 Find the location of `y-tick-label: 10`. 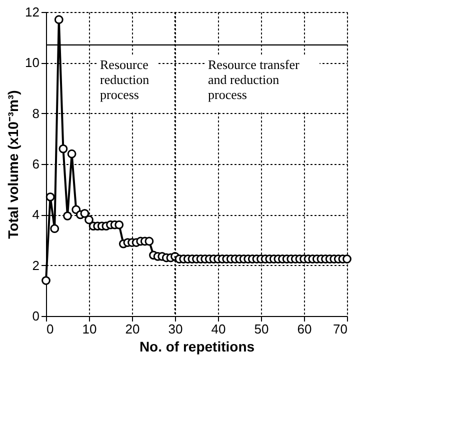

y-tick-label: 10 is located at coordinates (32, 62).